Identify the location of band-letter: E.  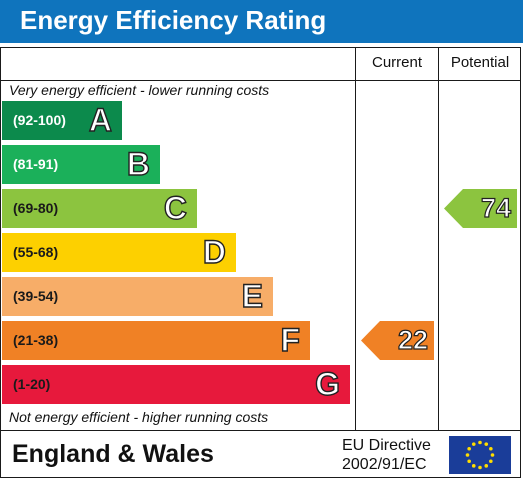
(252, 295).